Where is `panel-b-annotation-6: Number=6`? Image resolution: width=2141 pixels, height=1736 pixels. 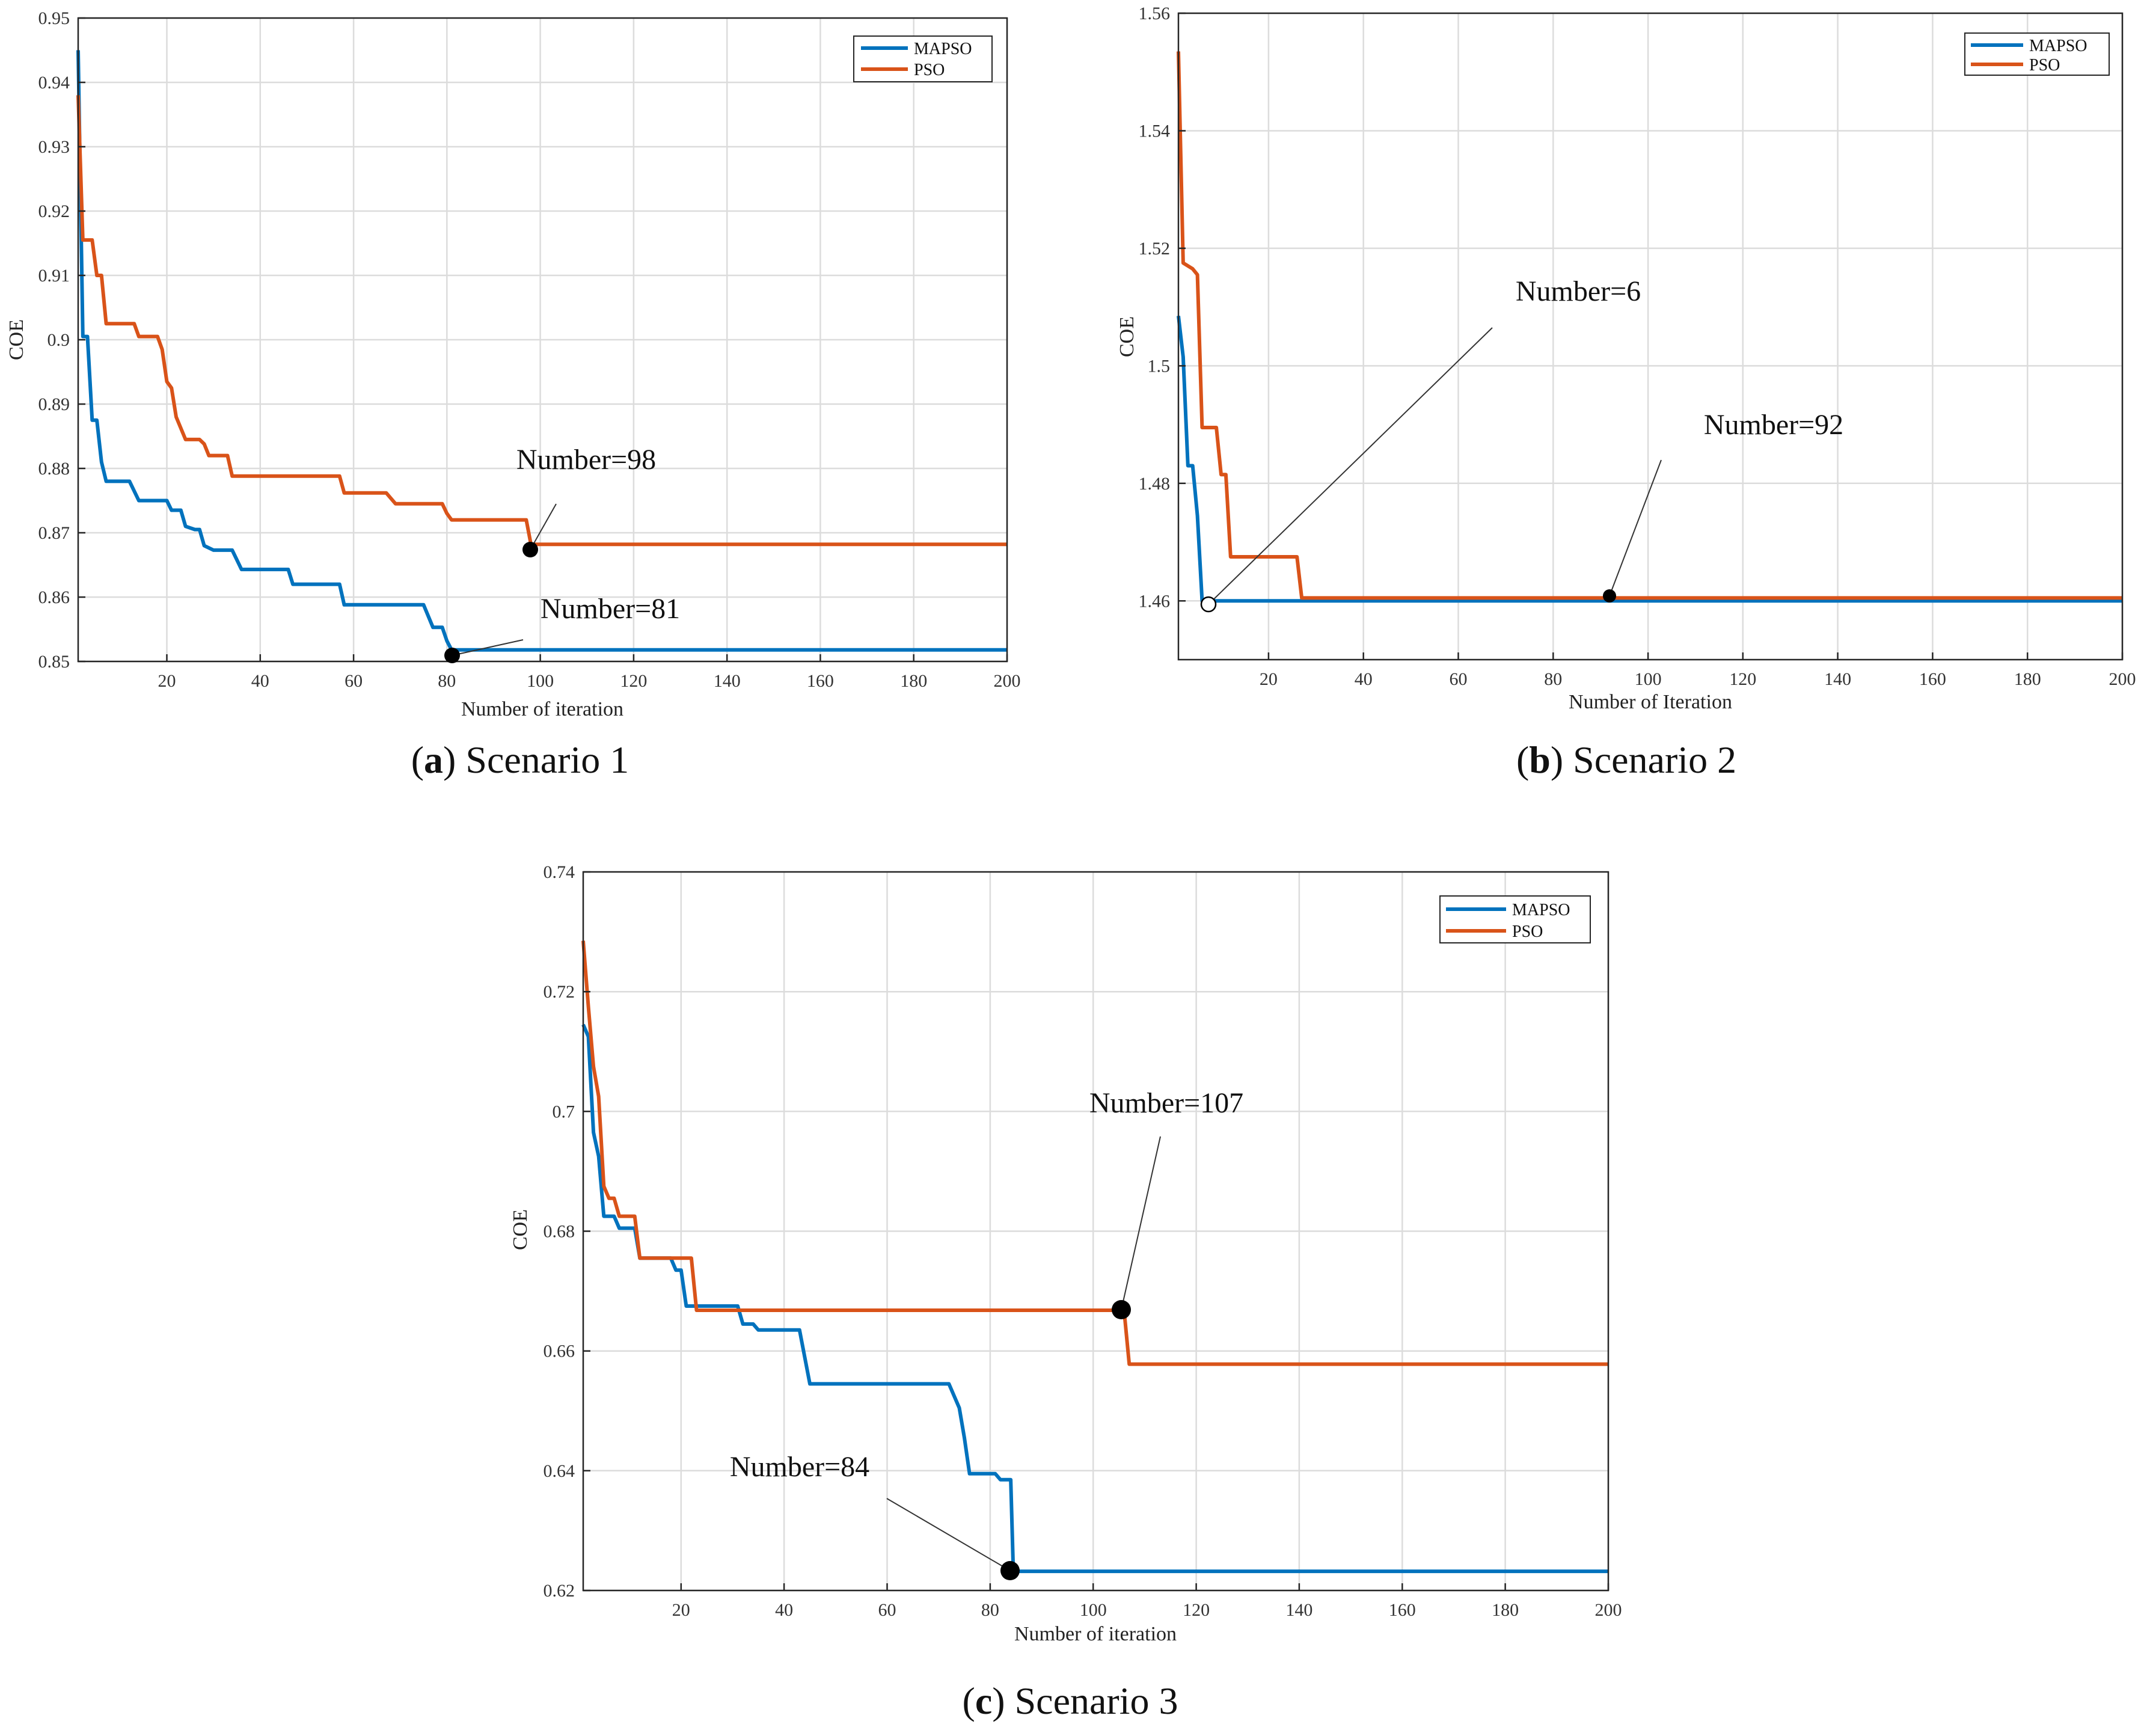
panel-b-annotation-6: Number=6 is located at coordinates (1420, 444).